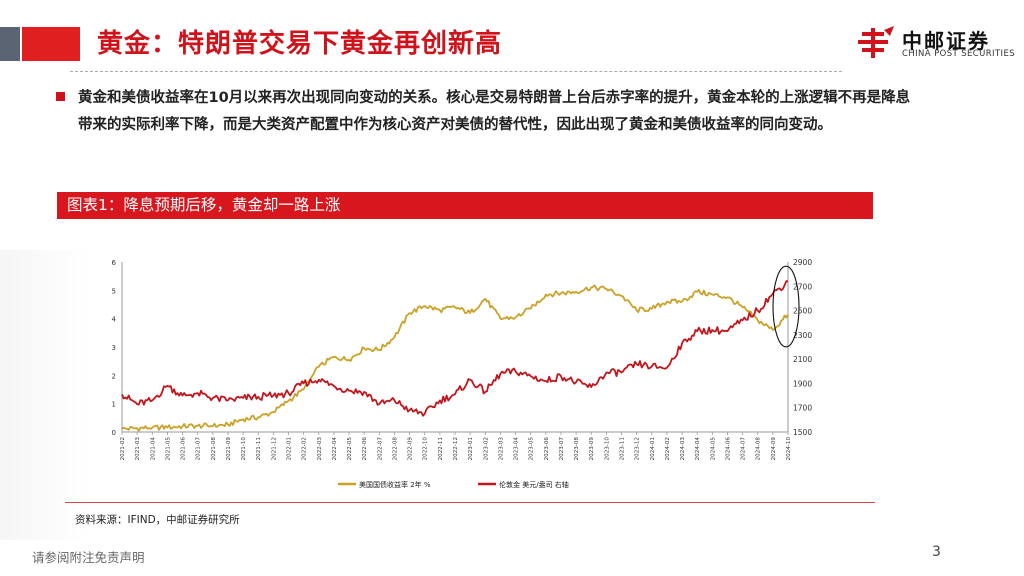  I want to click on header-divider, so click(456, 71).